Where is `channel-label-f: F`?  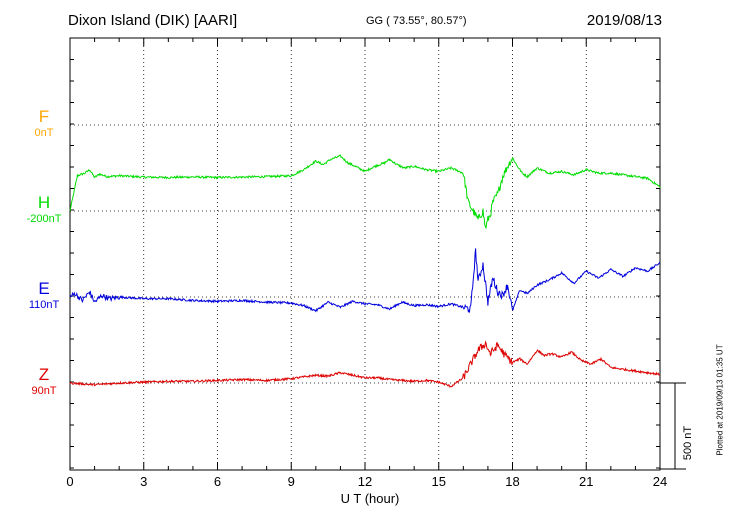
channel-label-f: F is located at coordinates (44, 116).